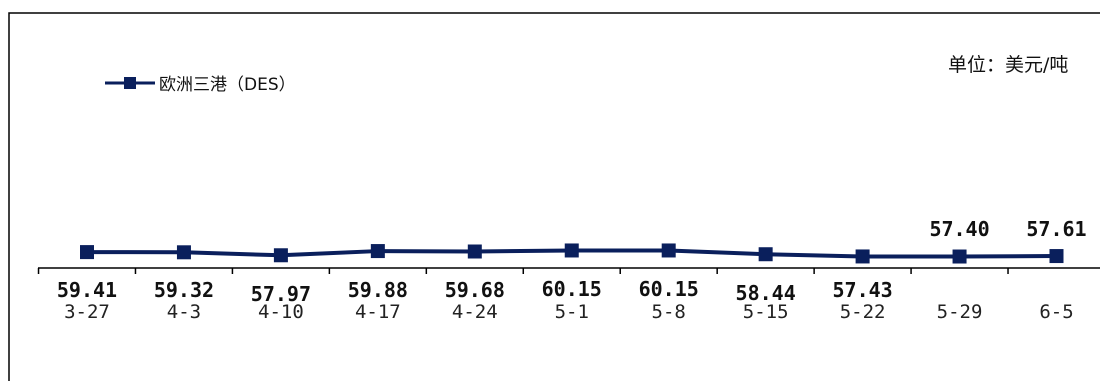  What do you see at coordinates (1056, 229) in the screenshot?
I see `data-label: 57.61` at bounding box center [1056, 229].